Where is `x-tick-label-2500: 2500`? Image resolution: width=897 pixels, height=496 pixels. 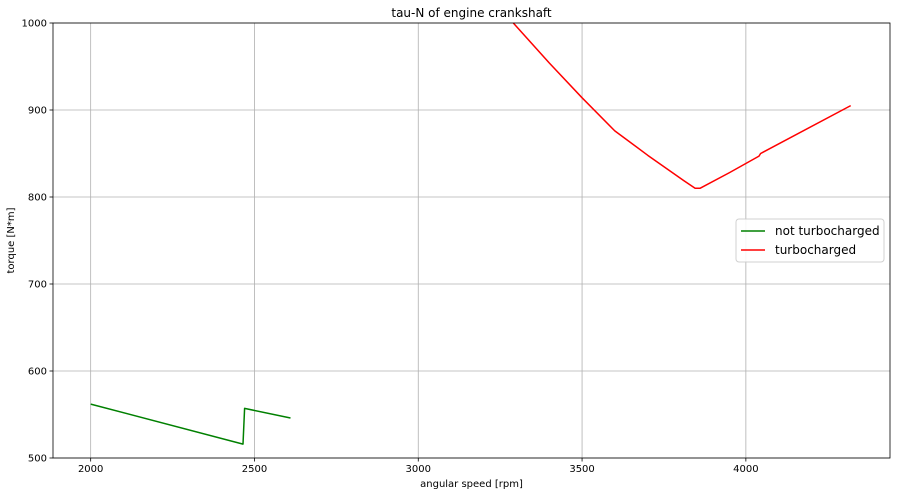
x-tick-label-2500: 2500 is located at coordinates (254, 469).